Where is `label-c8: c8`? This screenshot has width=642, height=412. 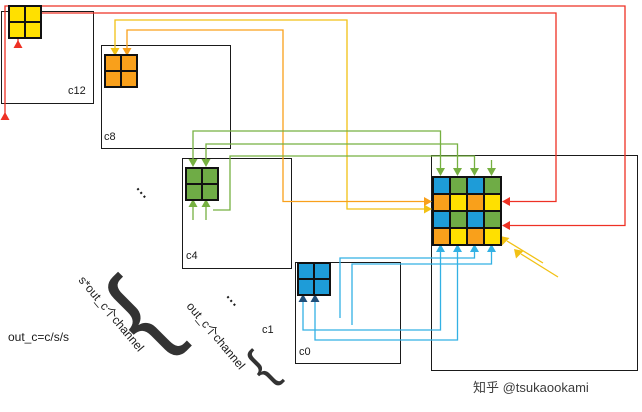 label-c8: c8 is located at coordinates (110, 137).